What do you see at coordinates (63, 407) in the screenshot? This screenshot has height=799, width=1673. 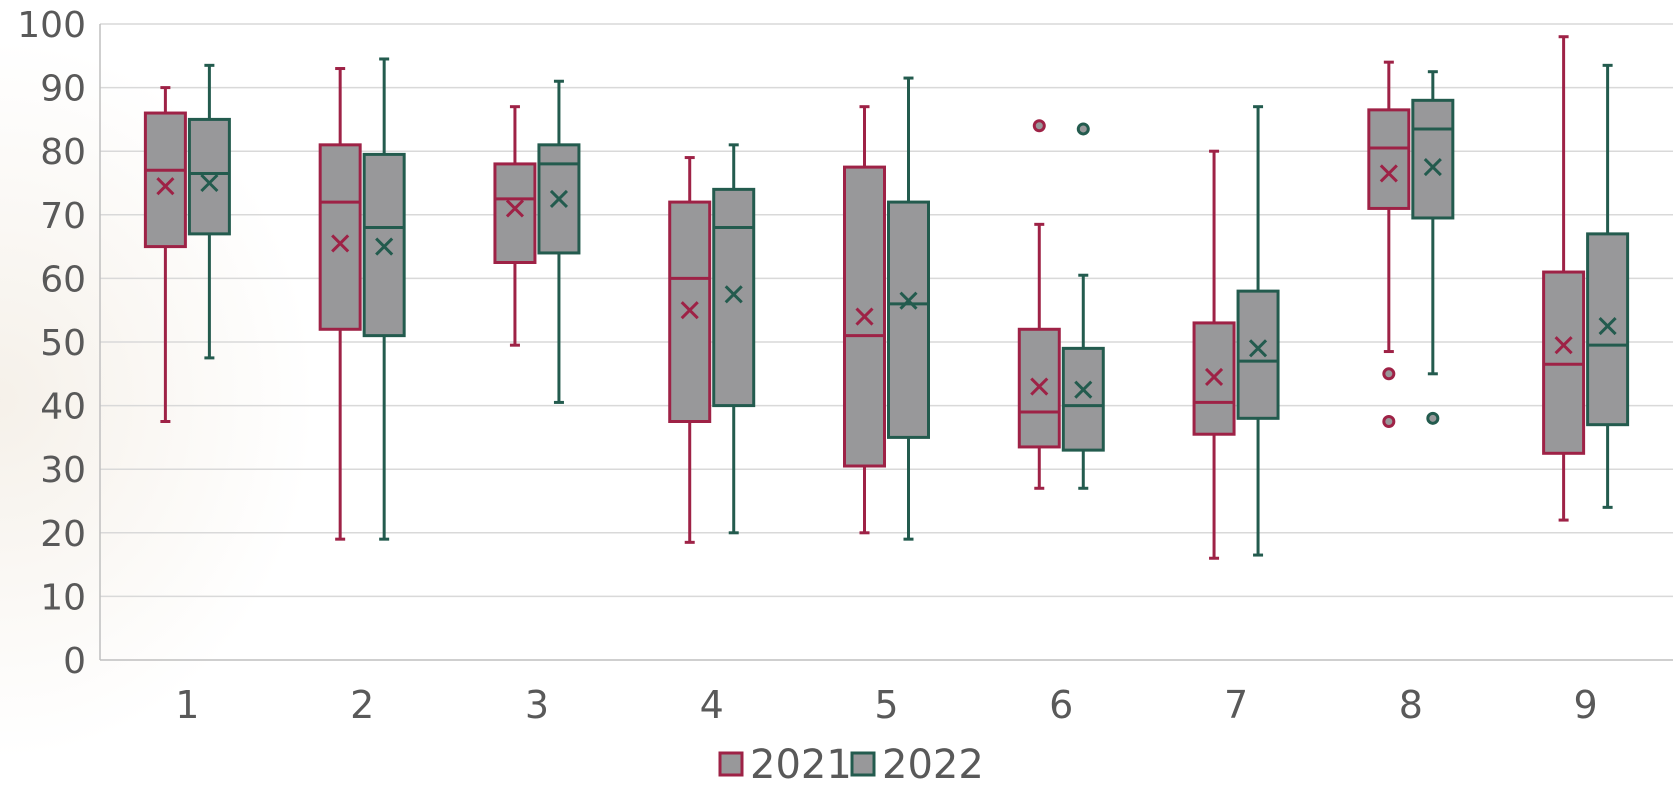 I see `y-tick-label-40: 40` at bounding box center [63, 407].